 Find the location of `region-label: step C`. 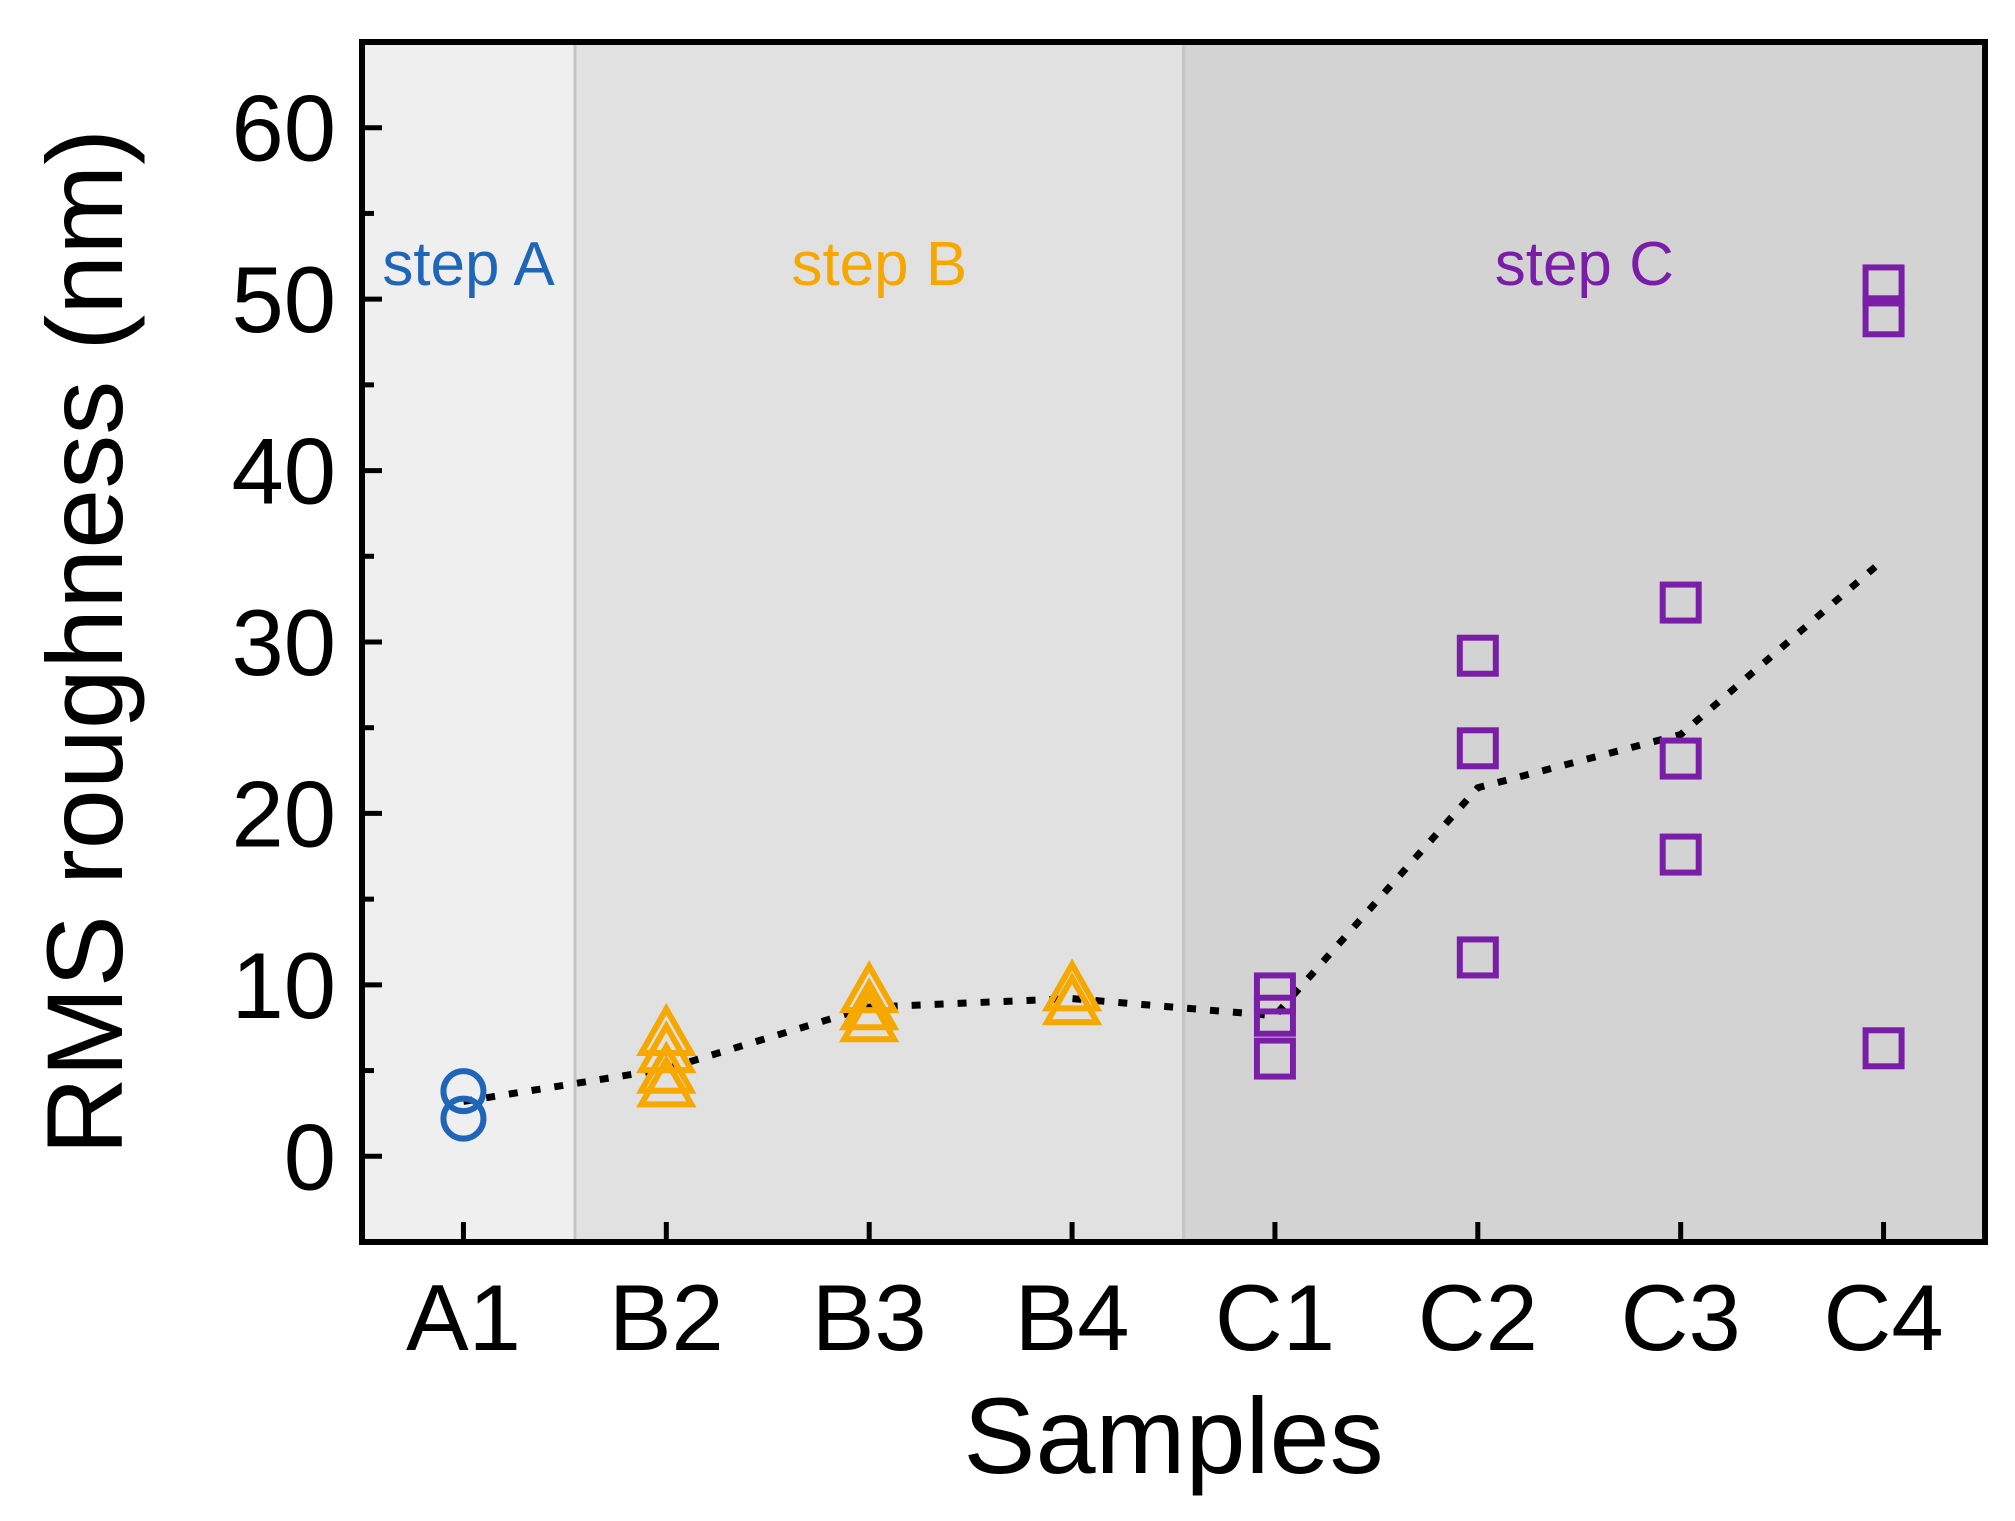

region-label: step C is located at coordinates (1584, 264).